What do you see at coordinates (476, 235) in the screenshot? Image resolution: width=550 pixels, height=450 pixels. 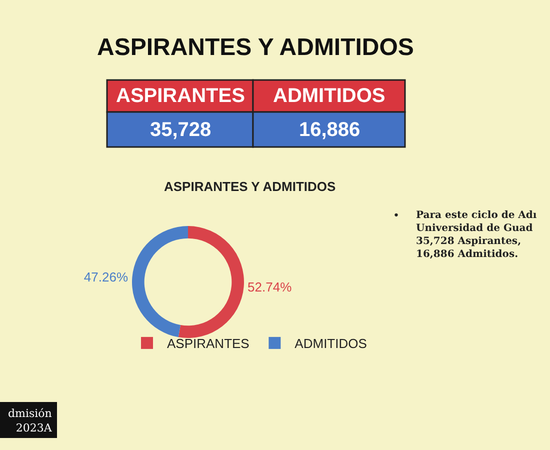 I see `text: Para este ciclo de Adı Universidad de Guad 35,728 Aspirantes, 16,886 Admitidos.` at bounding box center [476, 235].